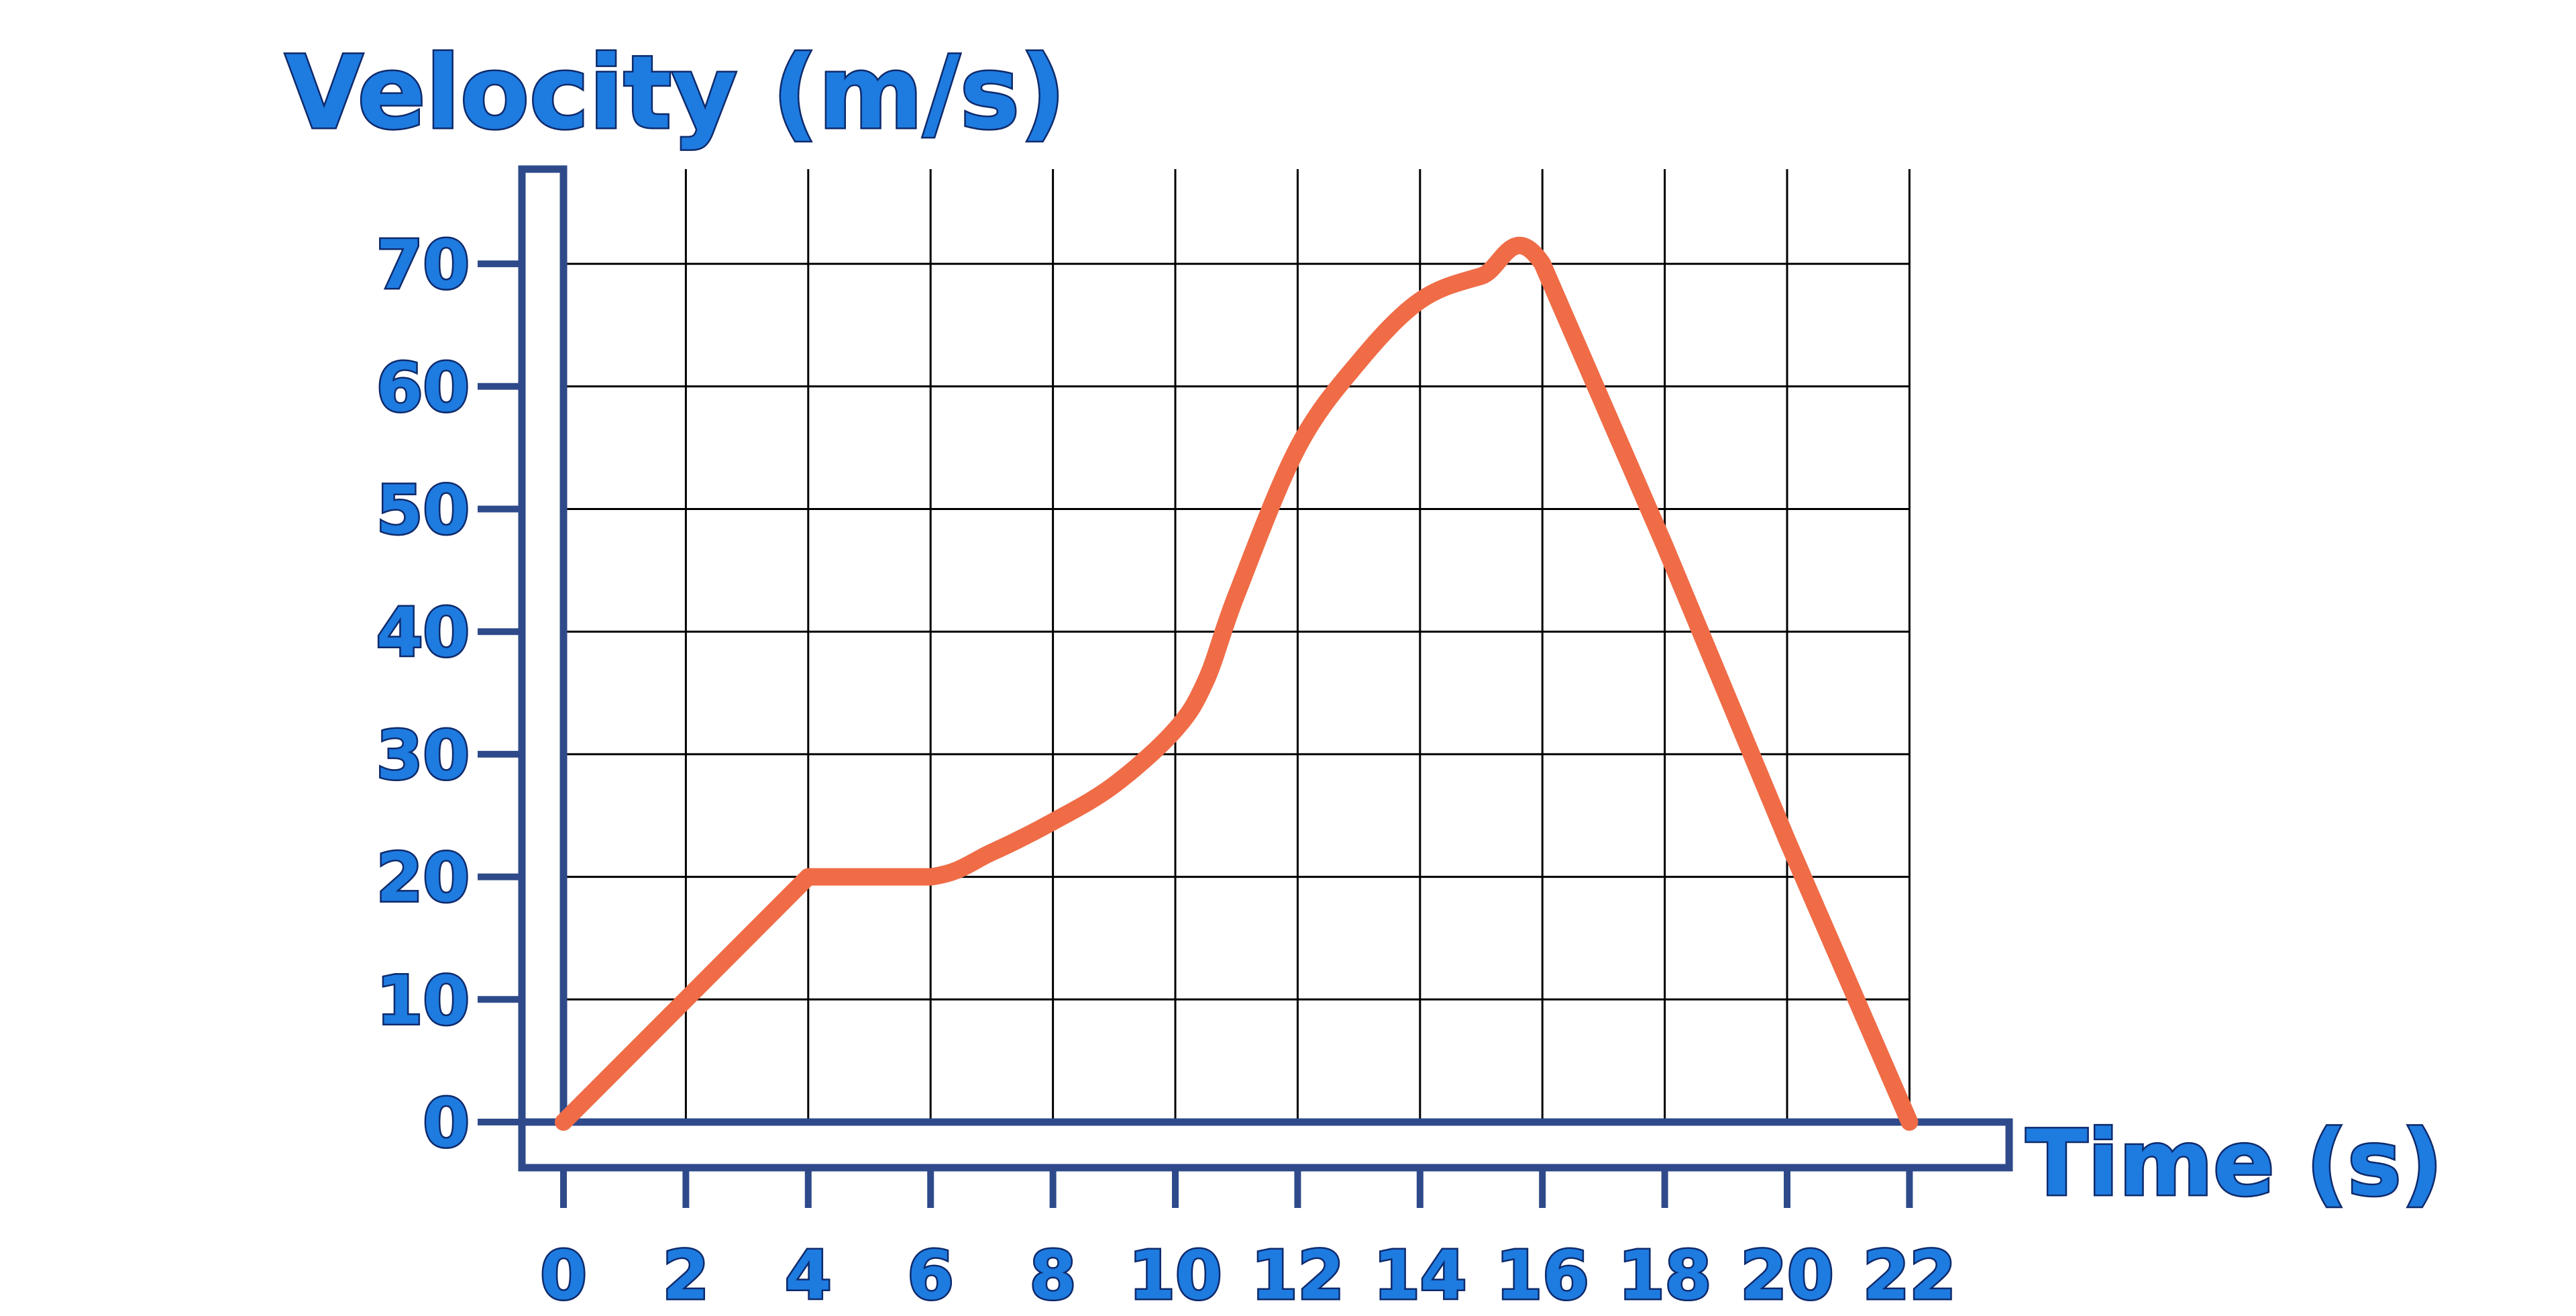 The width and height of the screenshot is (2576, 1316). I want to click on x-tick-label: 10, so click(1175, 1275).